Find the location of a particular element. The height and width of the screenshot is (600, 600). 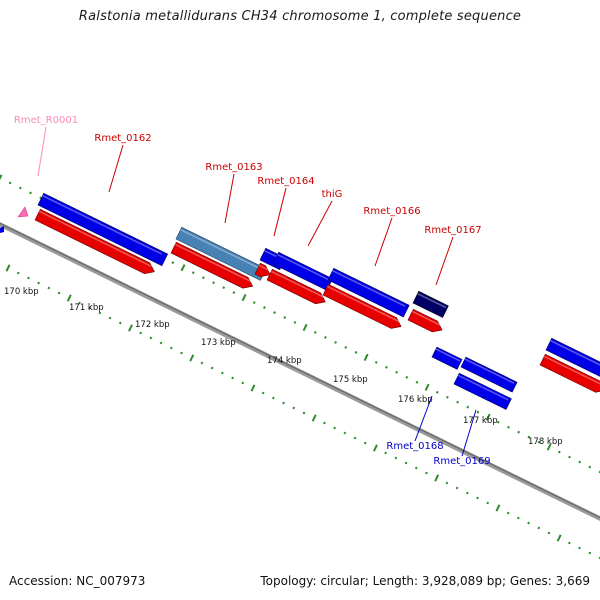

gene-label: Rmet_0162 is located at coordinates (122, 138).